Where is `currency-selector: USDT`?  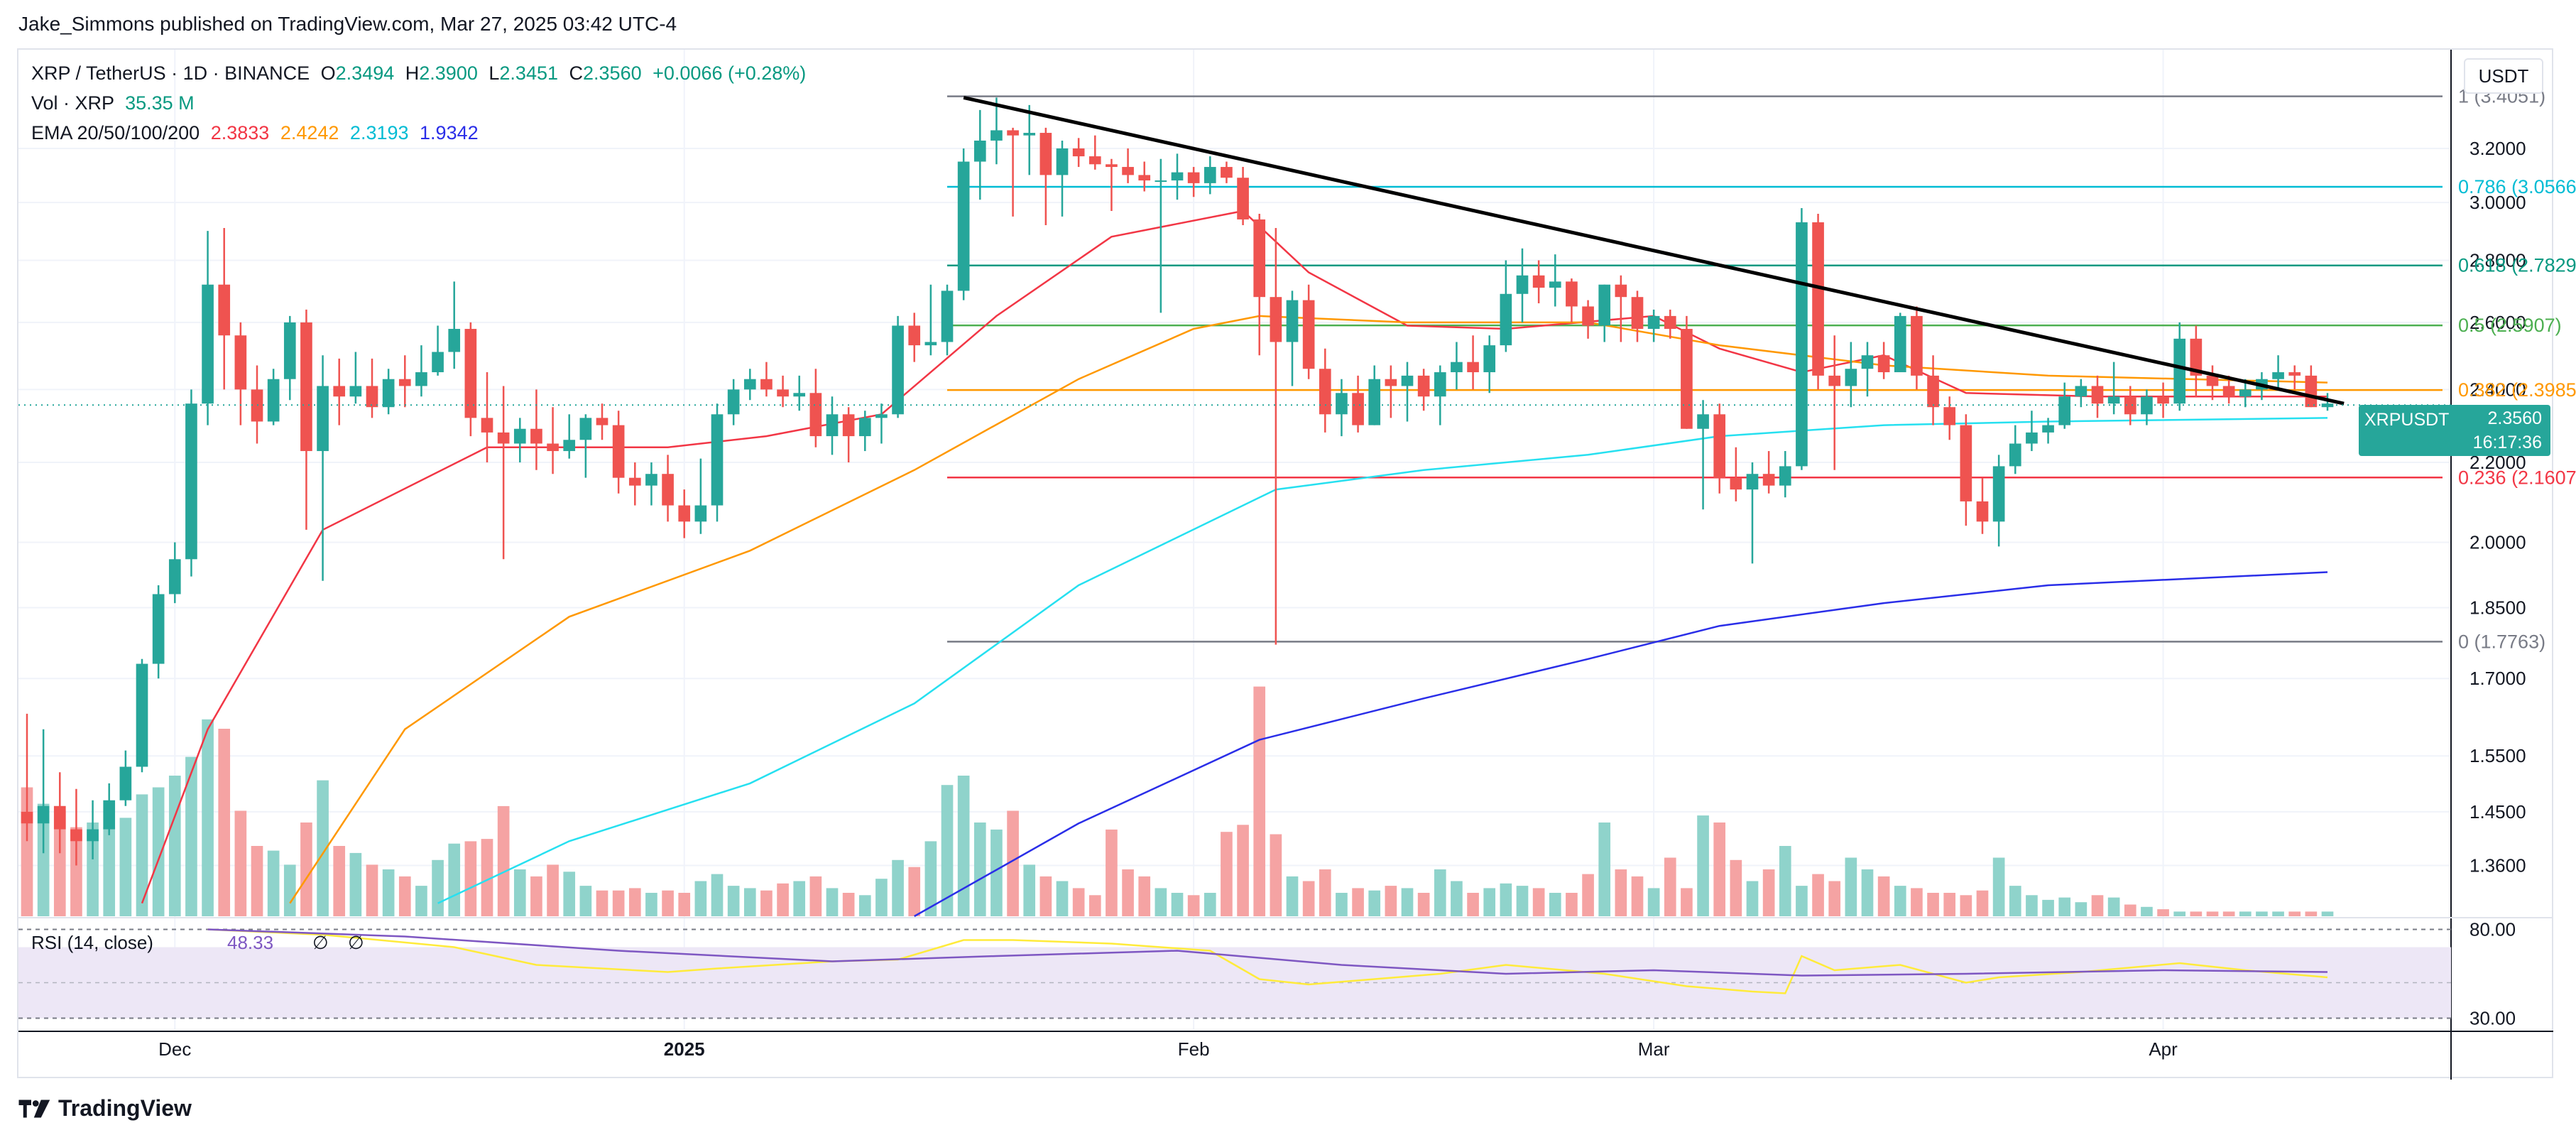
currency-selector: USDT is located at coordinates (2503, 76).